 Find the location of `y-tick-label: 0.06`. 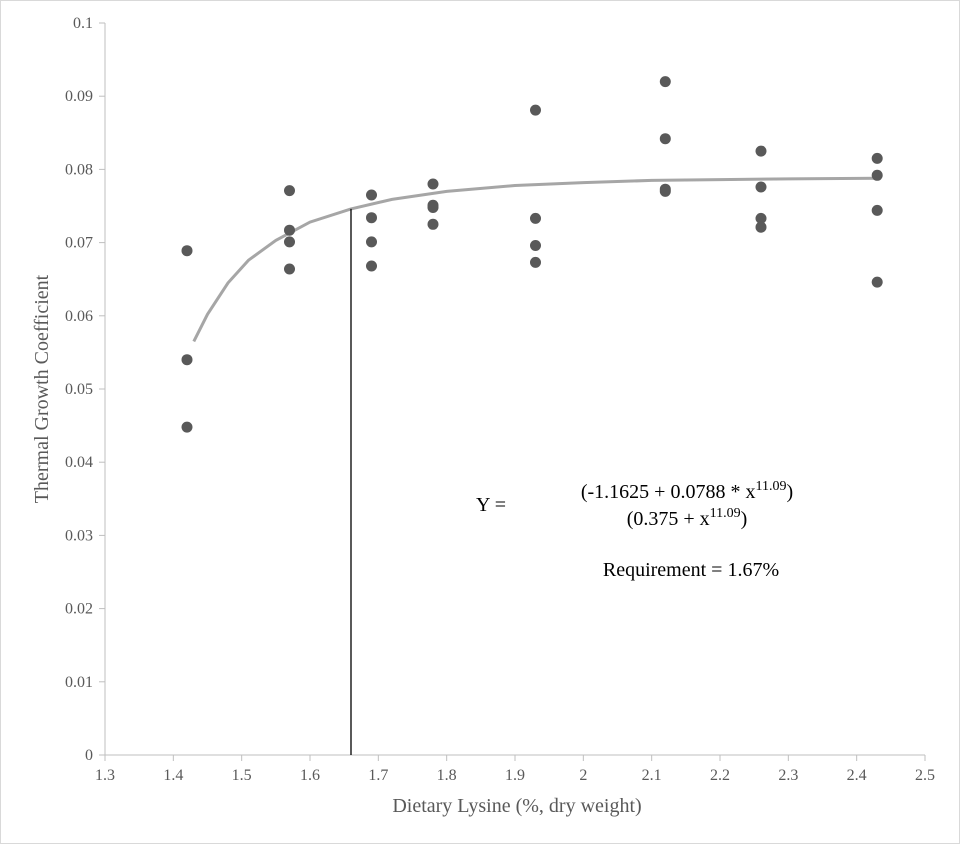

y-tick-label: 0.06 is located at coordinates (79, 316).